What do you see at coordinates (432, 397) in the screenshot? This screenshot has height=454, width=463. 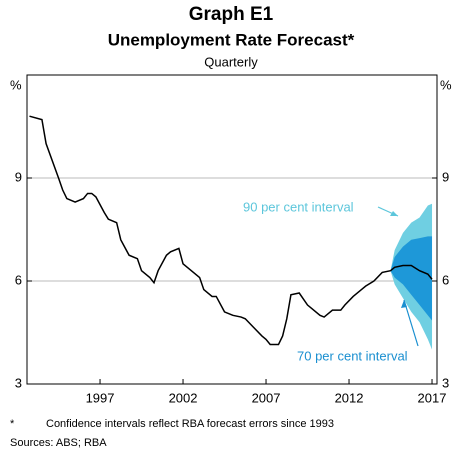 I see `x-tick-label: 2017` at bounding box center [432, 397].